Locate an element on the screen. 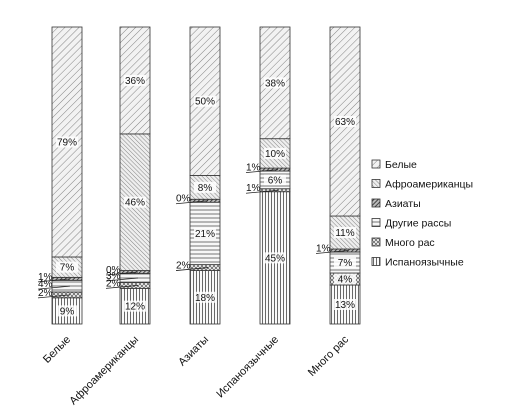  legend-item: Белые is located at coordinates (394, 165).